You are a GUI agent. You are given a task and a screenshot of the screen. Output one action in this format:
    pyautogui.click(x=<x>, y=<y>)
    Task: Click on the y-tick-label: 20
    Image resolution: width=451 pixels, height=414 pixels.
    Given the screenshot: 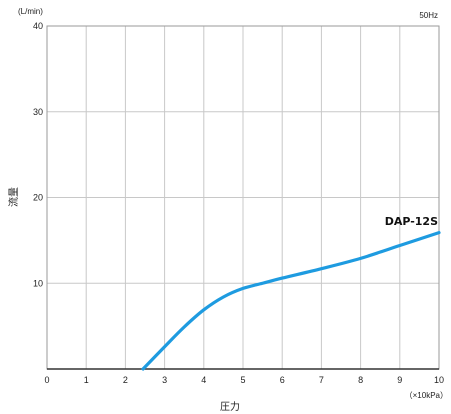 What is the action you would take?
    pyautogui.click(x=38, y=198)
    